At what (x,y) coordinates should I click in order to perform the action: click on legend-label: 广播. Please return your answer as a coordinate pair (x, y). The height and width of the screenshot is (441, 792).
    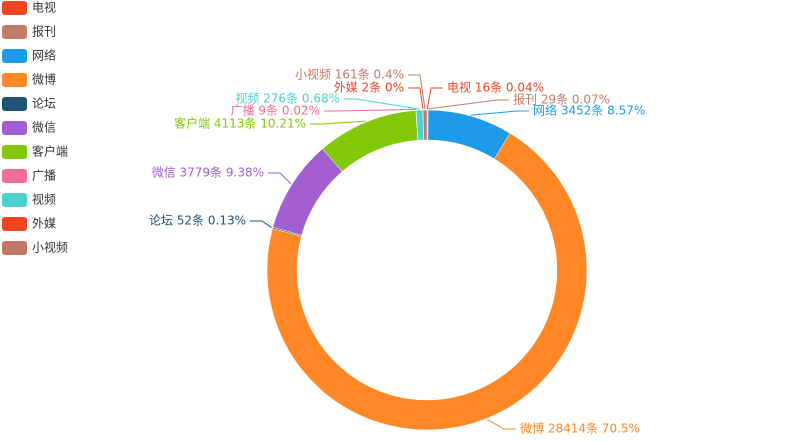
    Looking at the image, I should click on (44, 176).